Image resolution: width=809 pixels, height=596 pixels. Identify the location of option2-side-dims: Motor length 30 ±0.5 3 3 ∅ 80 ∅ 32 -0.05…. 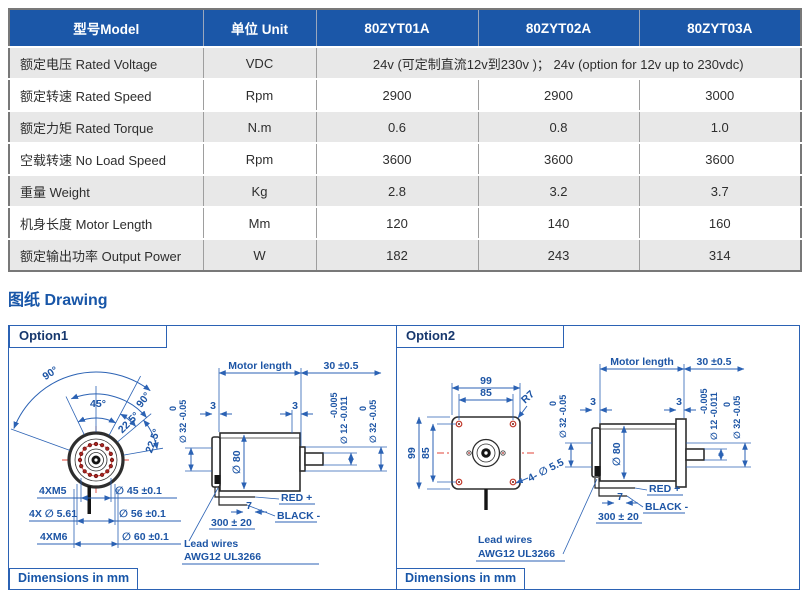
(649, 418).